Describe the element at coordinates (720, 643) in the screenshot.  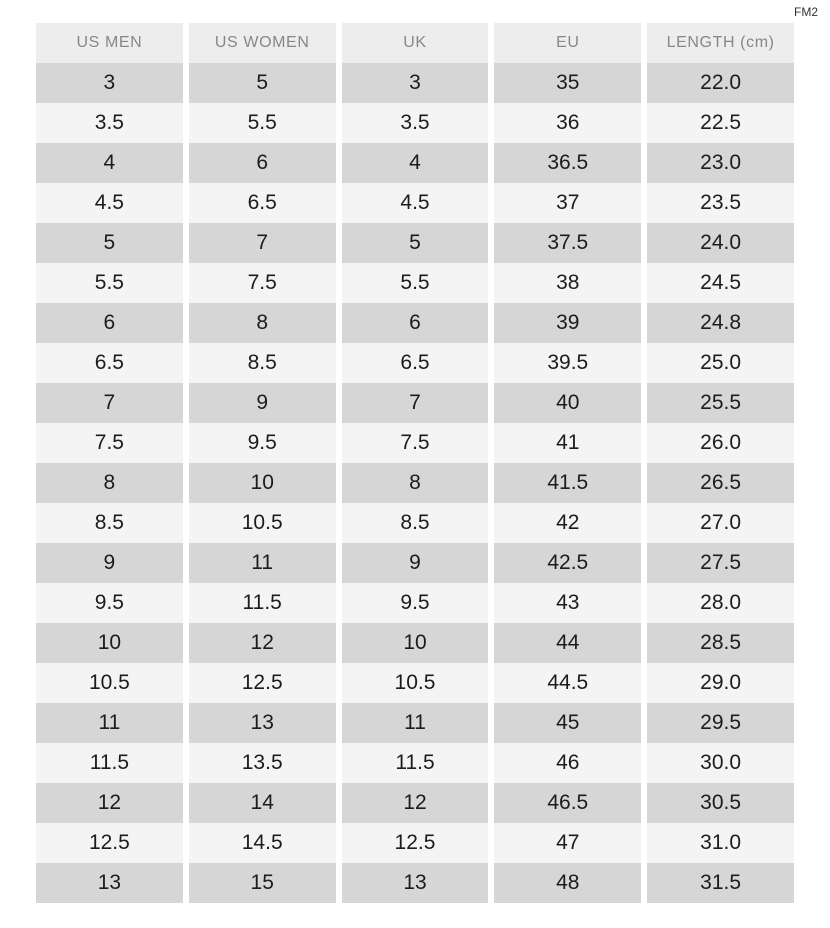
I see `table-cell: 28.5` at that location.